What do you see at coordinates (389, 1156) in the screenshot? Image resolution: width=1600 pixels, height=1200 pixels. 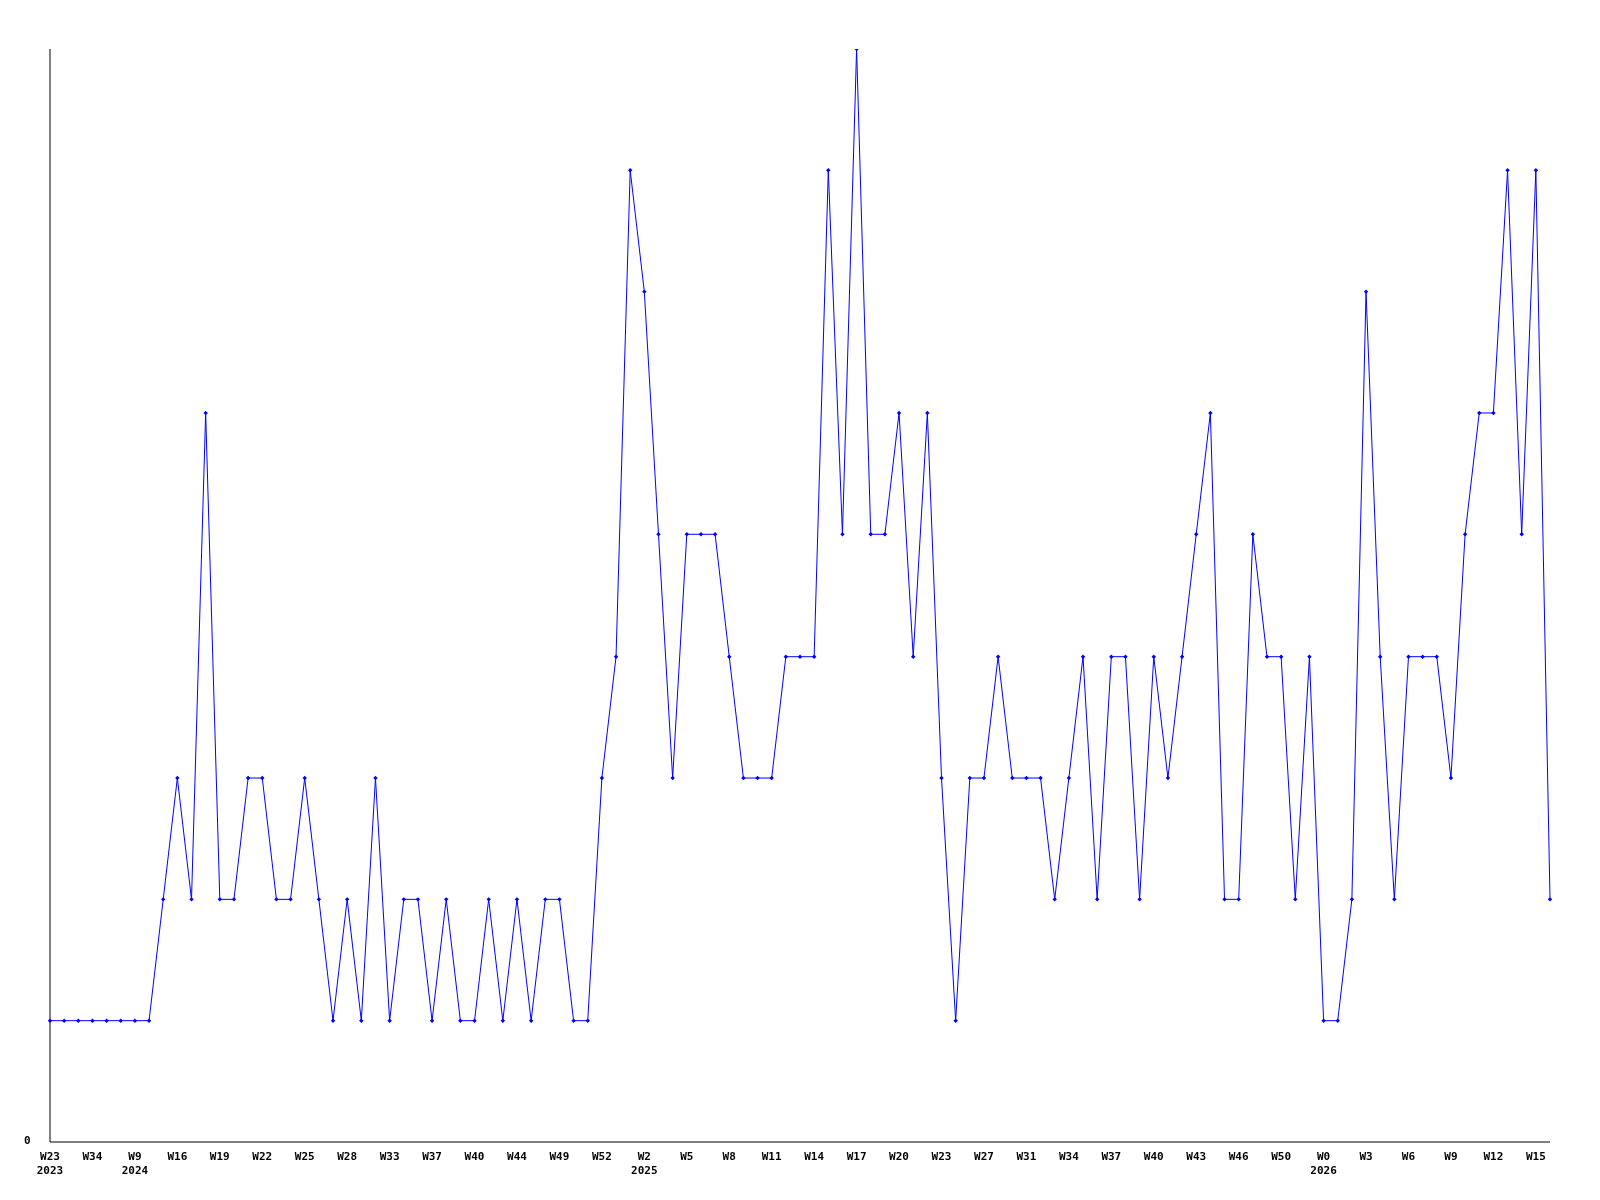 I see `x-tick-label: W33` at bounding box center [389, 1156].